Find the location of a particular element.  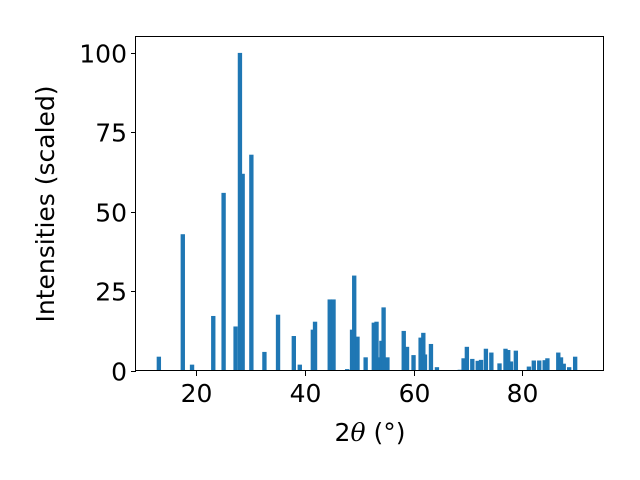

x-tick-label: 20 is located at coordinates (197, 393).